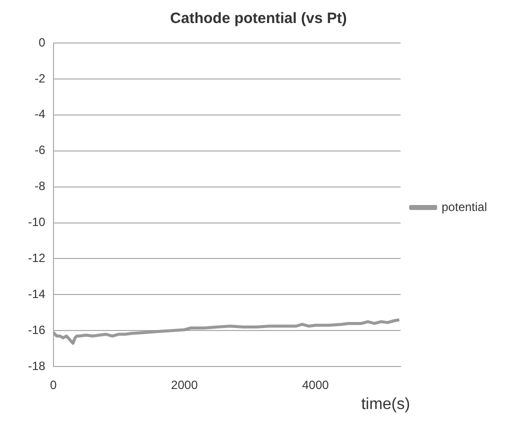  What do you see at coordinates (316, 385) in the screenshot?
I see `x-tick-label: 4000` at bounding box center [316, 385].